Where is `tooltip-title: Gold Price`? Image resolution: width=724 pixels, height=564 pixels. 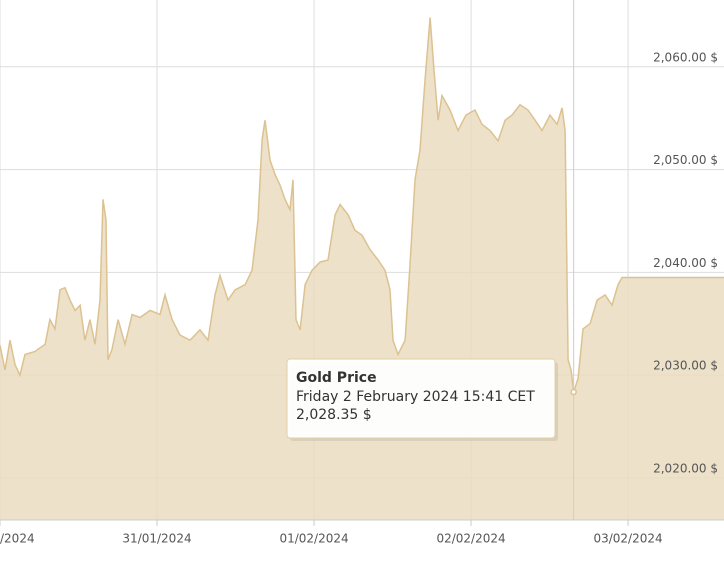 tooltip-title: Gold Price is located at coordinates (336, 378).